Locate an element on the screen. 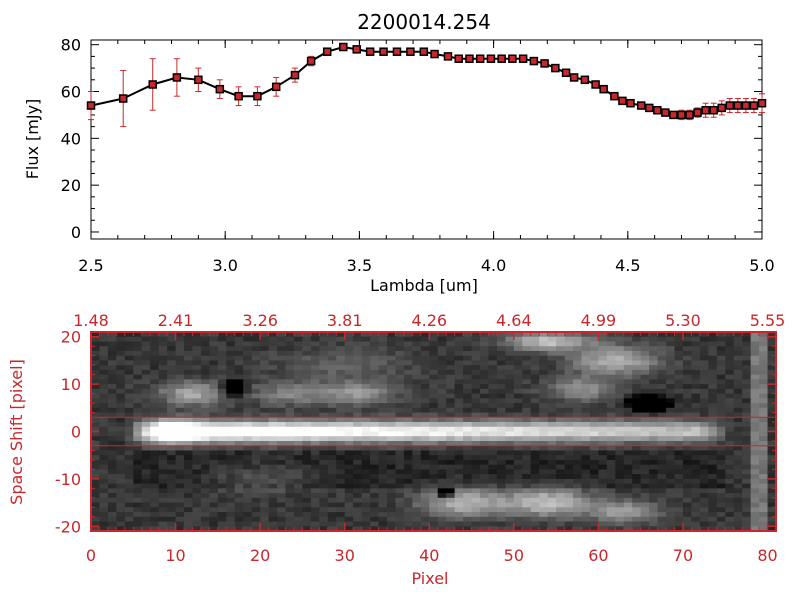 The image size is (800, 600). top-wavelength-label: 3.26 is located at coordinates (260, 320).